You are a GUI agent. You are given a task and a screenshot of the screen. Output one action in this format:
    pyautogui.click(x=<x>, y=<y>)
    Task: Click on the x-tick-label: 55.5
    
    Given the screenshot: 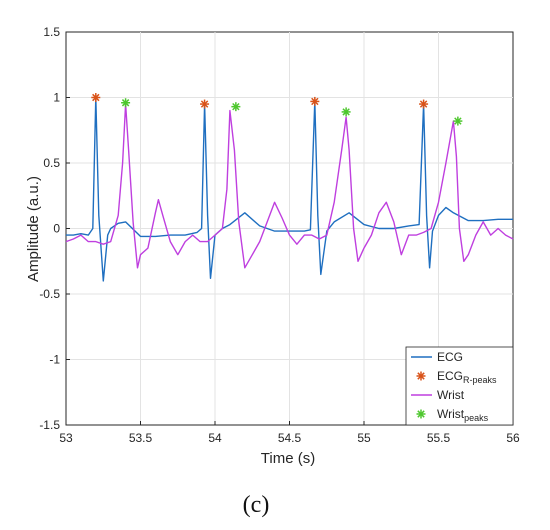 What is the action you would take?
    pyautogui.click(x=439, y=438)
    